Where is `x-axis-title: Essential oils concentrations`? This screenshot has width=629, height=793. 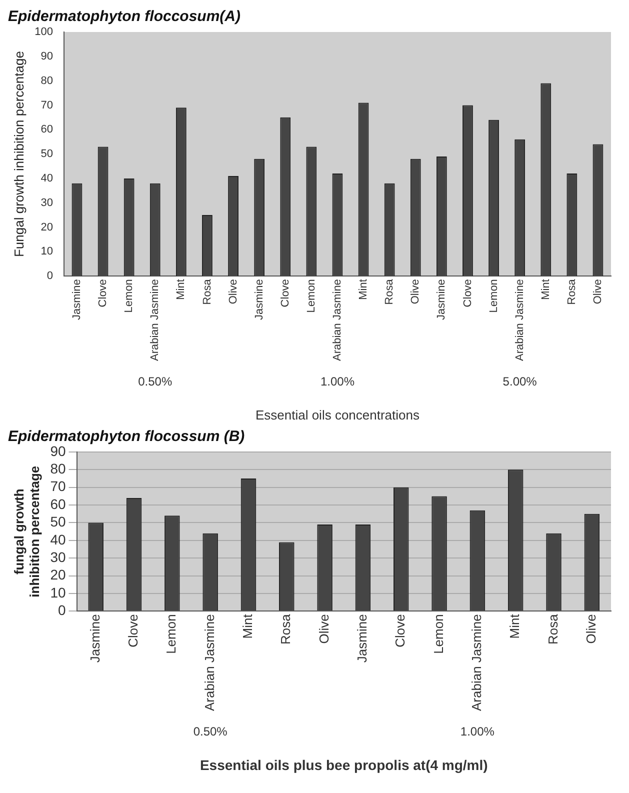 x-axis-title: Essential oils concentrations is located at coordinates (337, 415).